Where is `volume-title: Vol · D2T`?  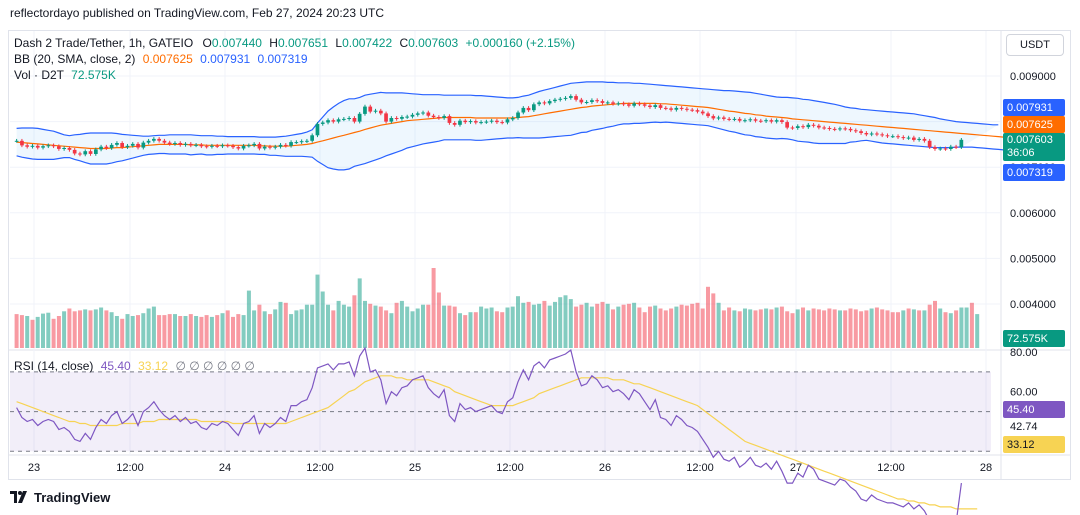 volume-title: Vol · D2T is located at coordinates (39, 75).